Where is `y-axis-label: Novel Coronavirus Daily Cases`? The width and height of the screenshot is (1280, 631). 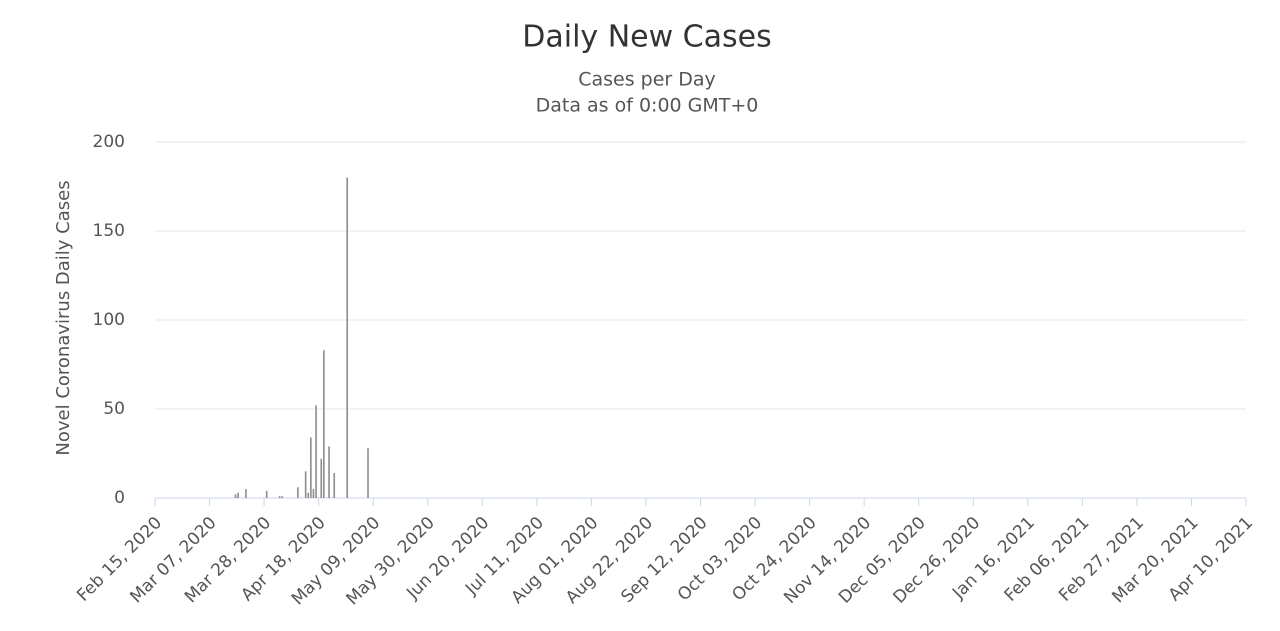 y-axis-label: Novel Coronavirus Daily Cases is located at coordinates (63, 317).